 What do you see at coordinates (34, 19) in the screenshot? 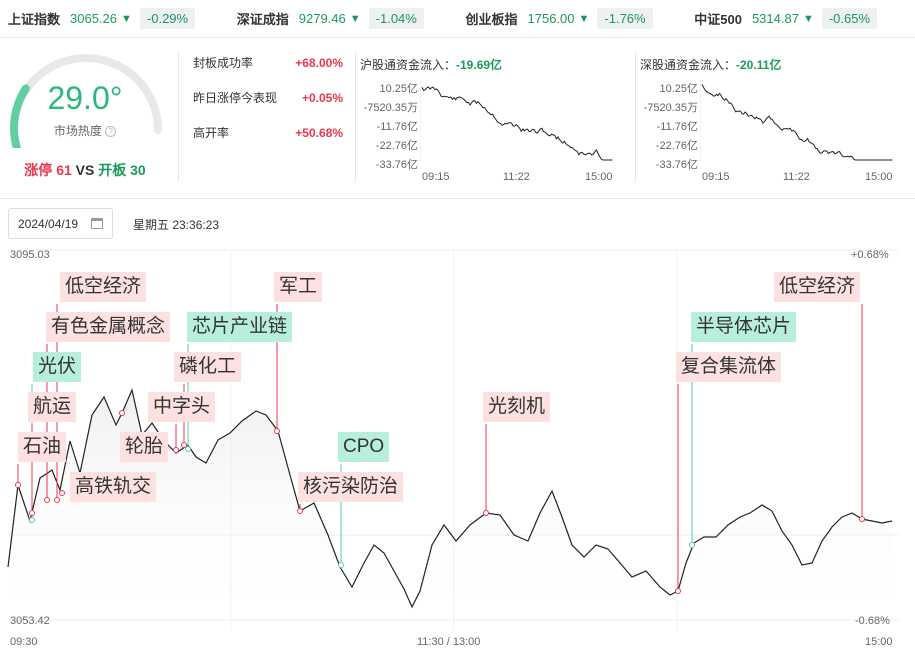
I see `index-name: 上证指数` at bounding box center [34, 19].